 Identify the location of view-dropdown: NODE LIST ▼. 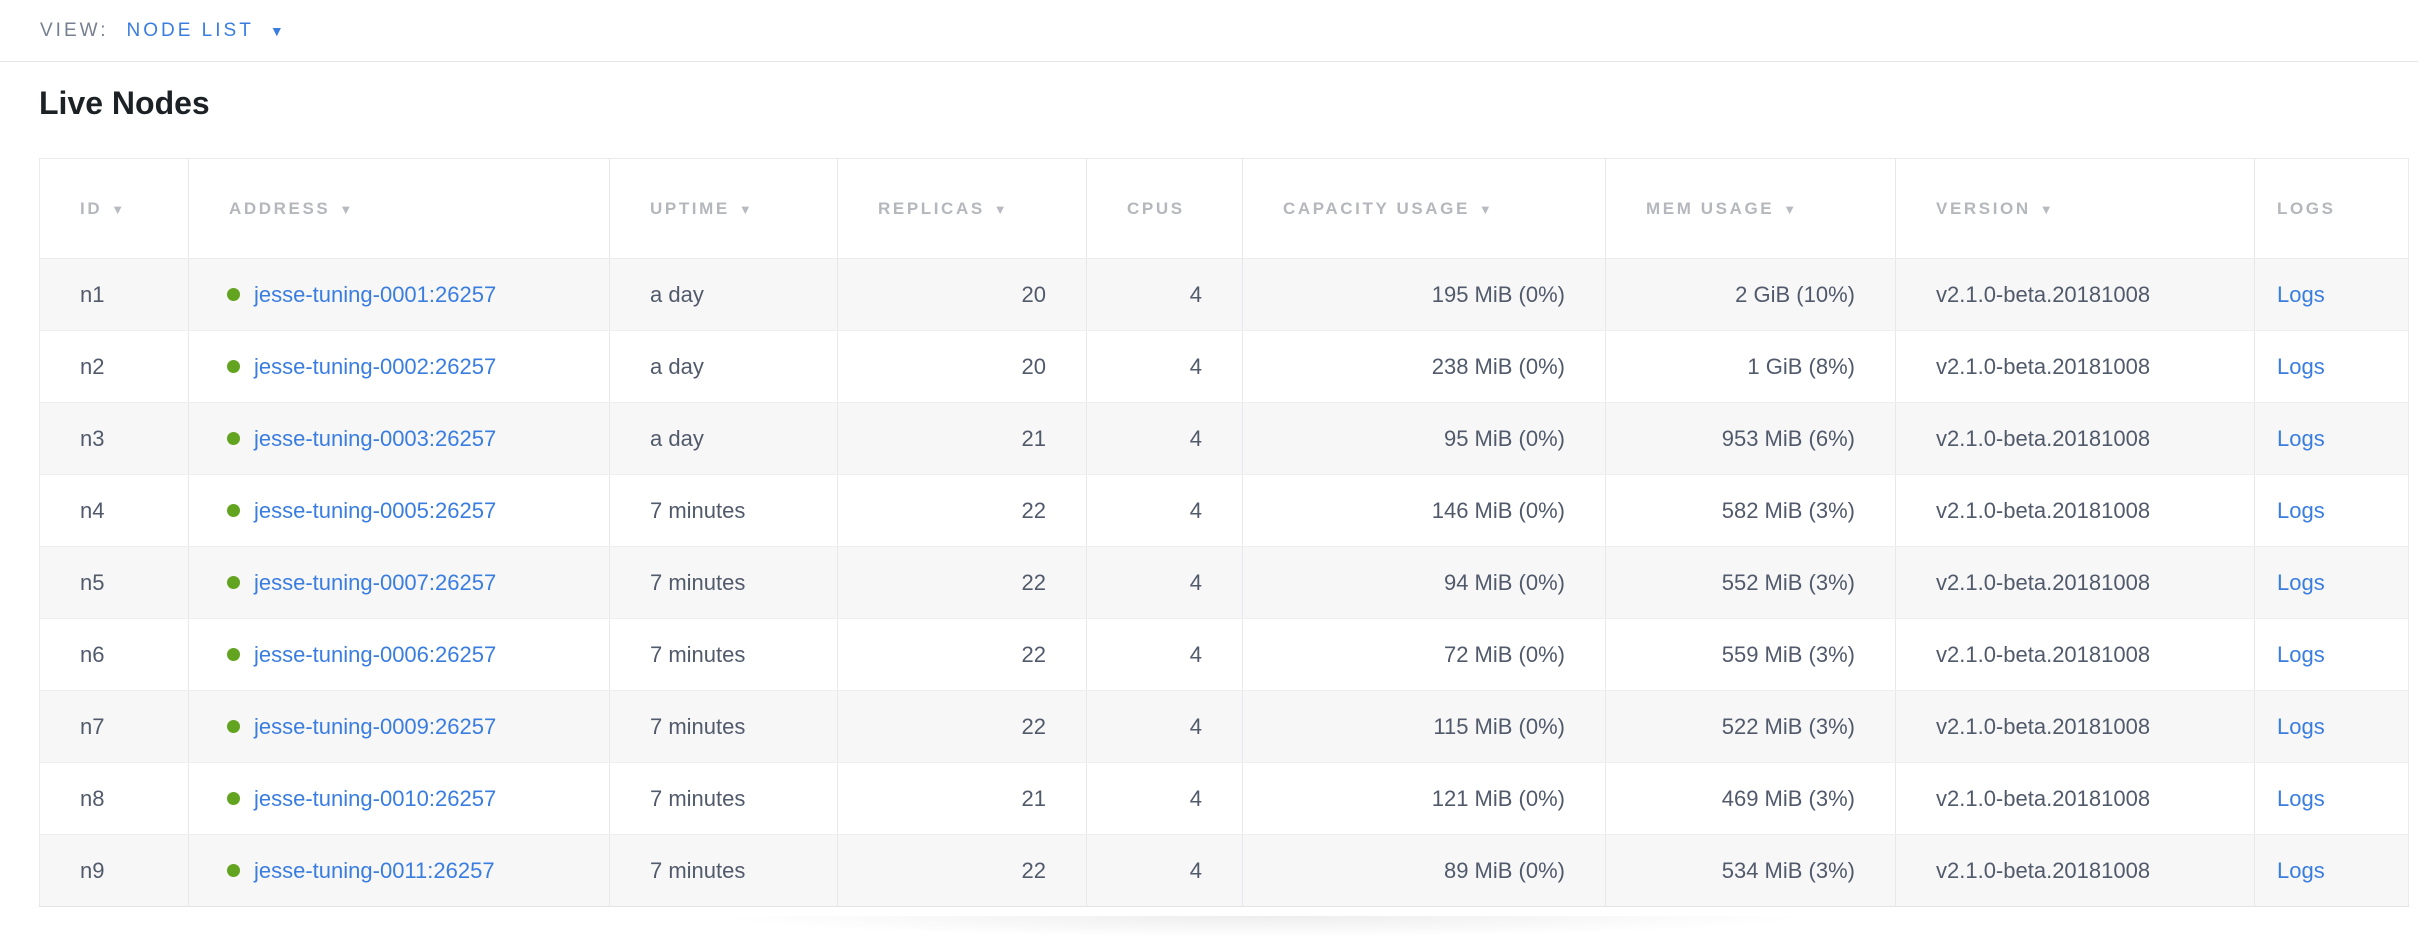
(205, 31).